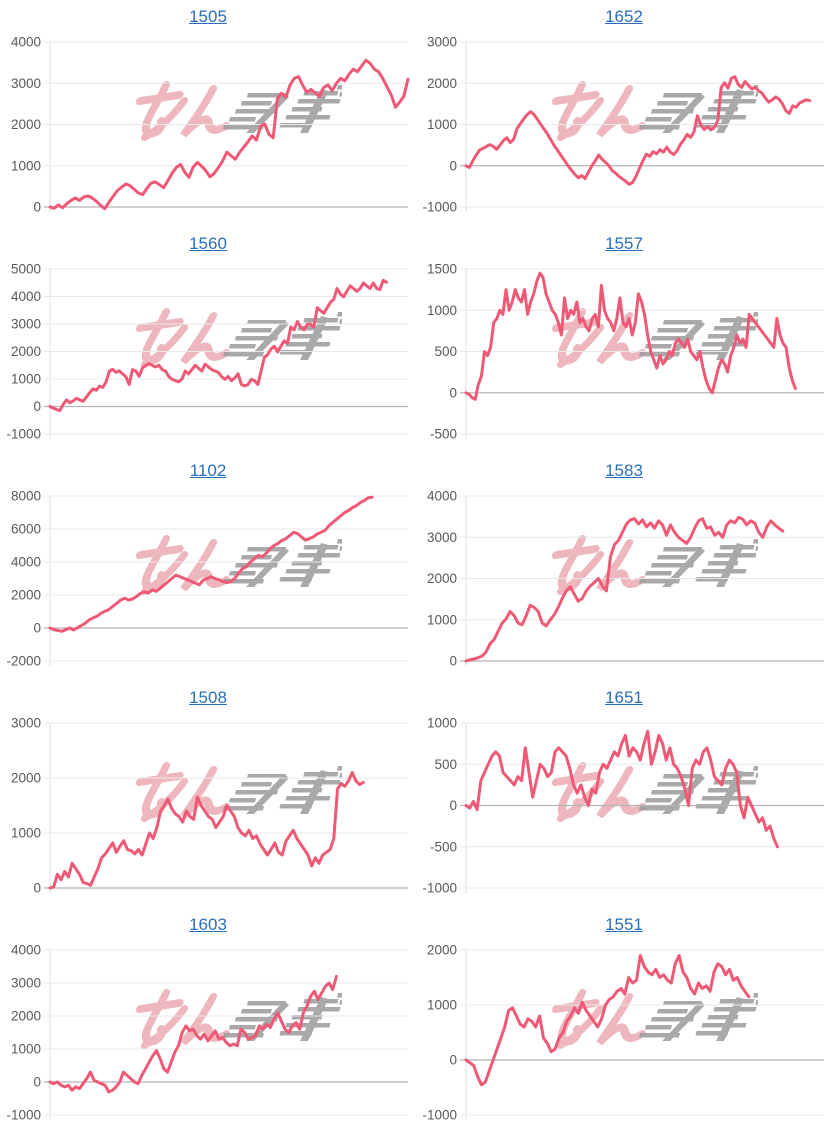 Image resolution: width=832 pixels, height=1135 pixels. I want to click on chart-panel: 1583, so click(624, 567).